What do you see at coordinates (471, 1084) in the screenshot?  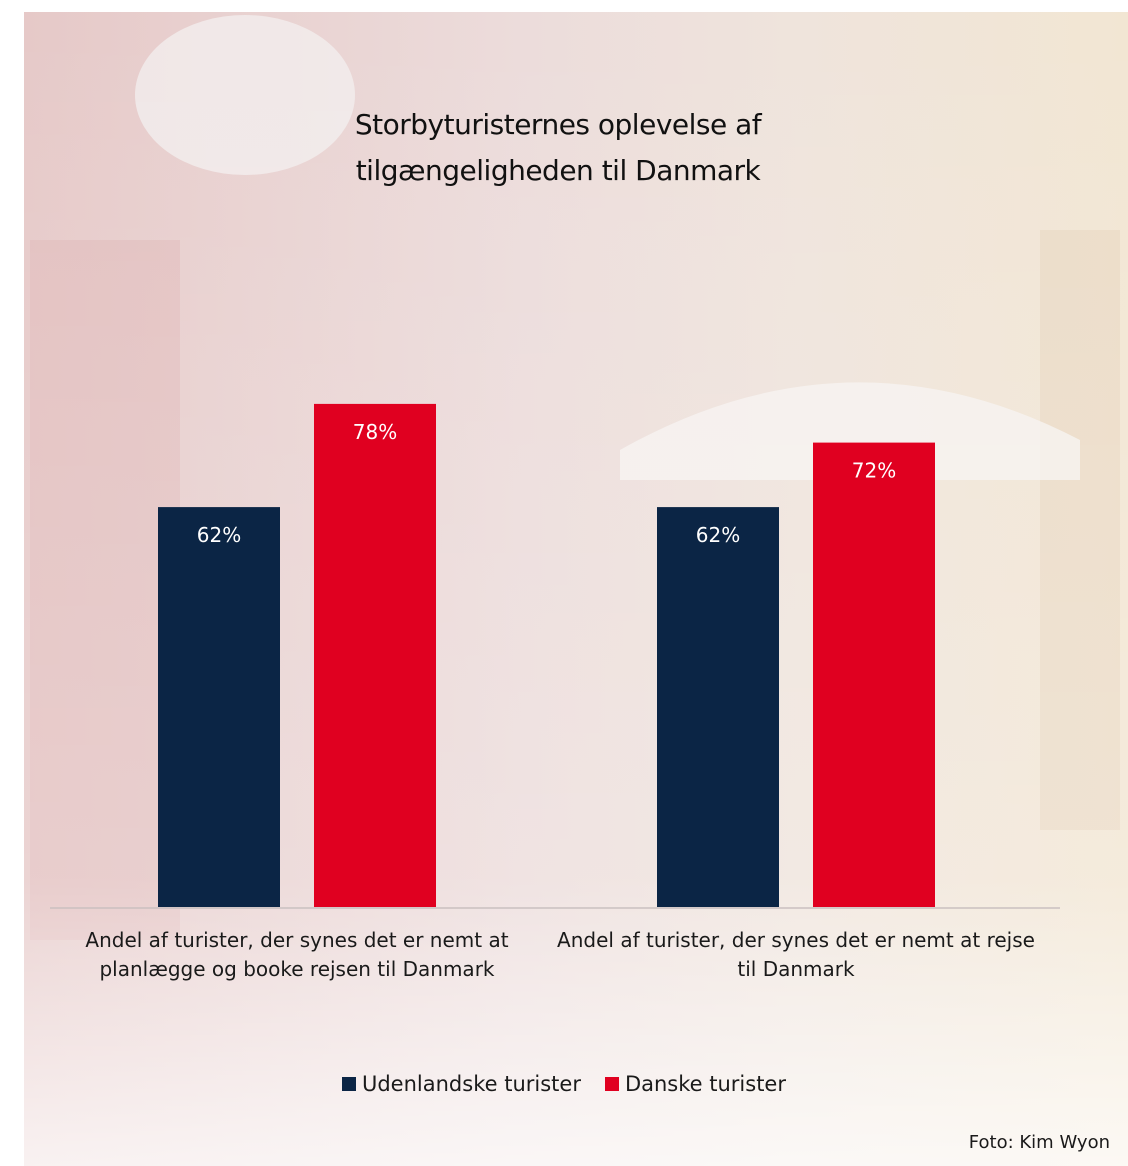 I see `legend-label: Udenlandske turister` at bounding box center [471, 1084].